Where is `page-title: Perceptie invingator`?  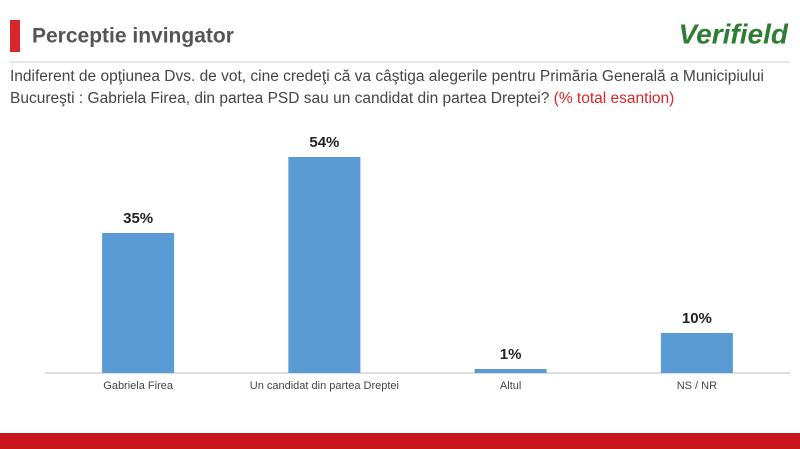 page-title: Perceptie invingator is located at coordinates (133, 36).